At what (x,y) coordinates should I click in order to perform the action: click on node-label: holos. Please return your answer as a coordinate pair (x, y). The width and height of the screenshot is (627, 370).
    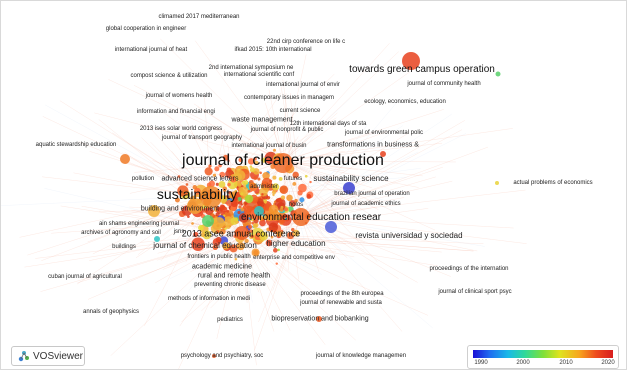
    Looking at the image, I should click on (296, 205).